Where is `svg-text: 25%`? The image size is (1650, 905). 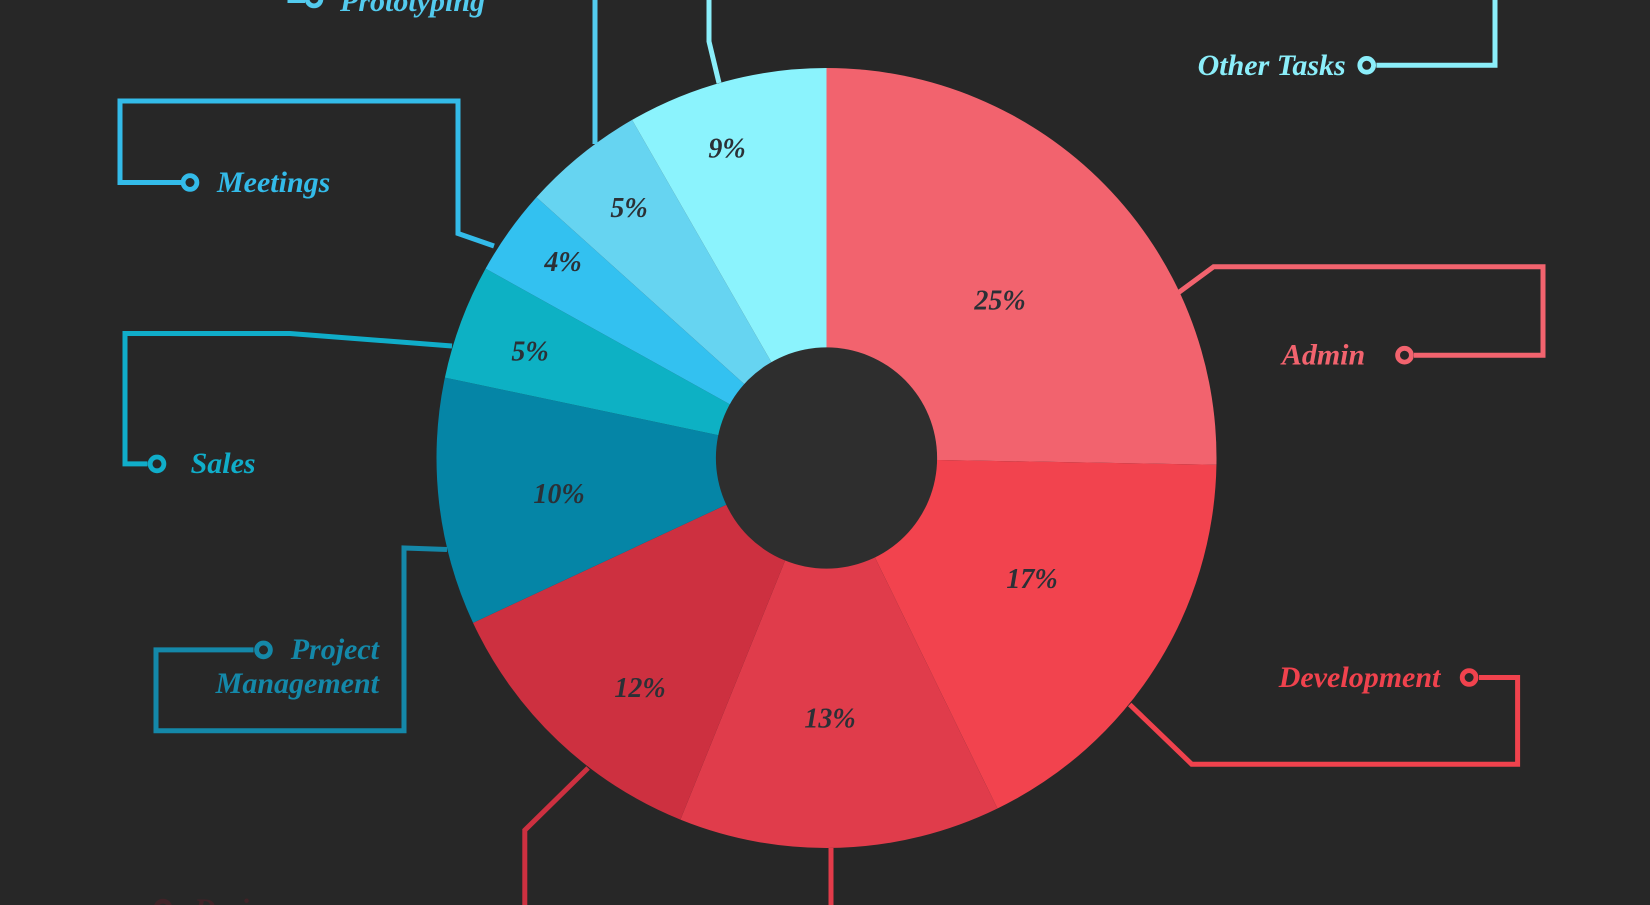 svg-text: 25% is located at coordinates (999, 301).